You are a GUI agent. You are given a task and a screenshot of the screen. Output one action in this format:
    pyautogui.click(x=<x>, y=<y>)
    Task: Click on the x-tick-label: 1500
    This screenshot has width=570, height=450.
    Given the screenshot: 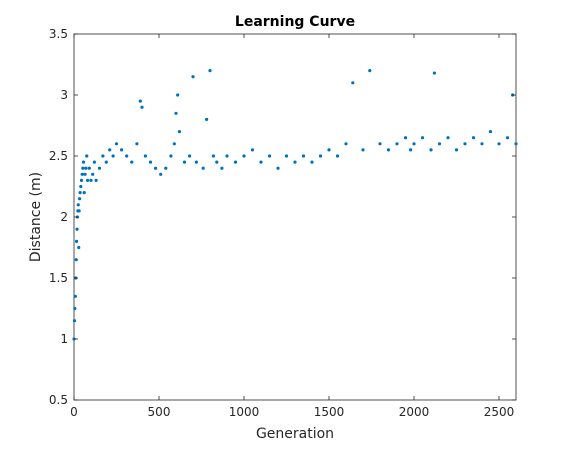 What is the action you would take?
    pyautogui.click(x=329, y=412)
    